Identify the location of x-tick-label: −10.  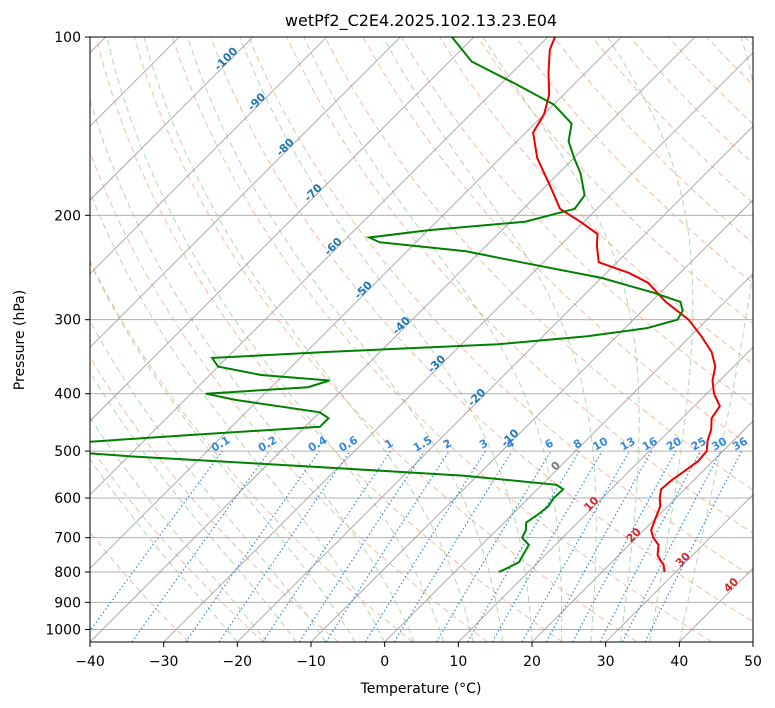
(311, 662).